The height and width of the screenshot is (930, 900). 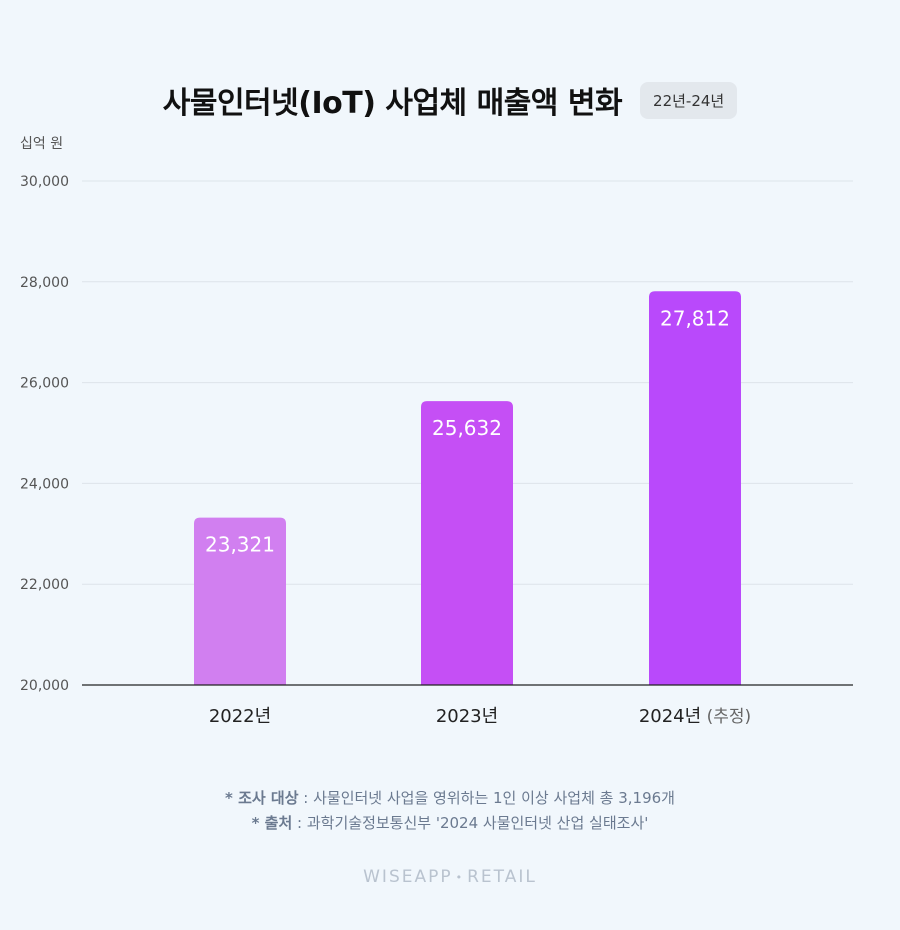 I want to click on period-badge: 22년-24년, so click(x=689, y=100).